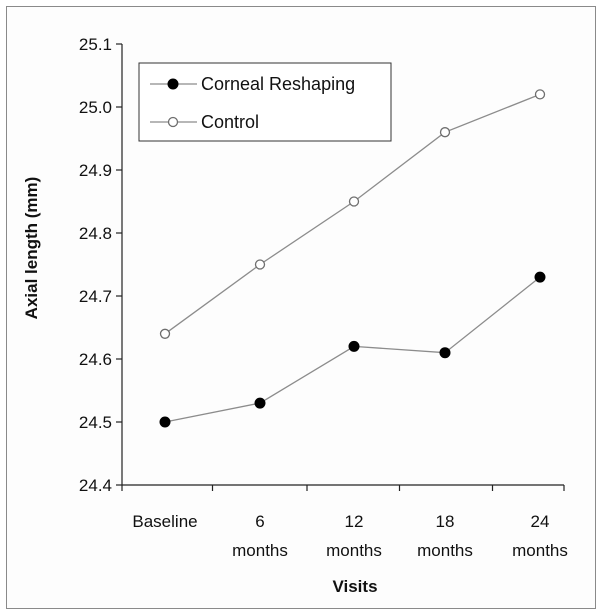 The width and height of the screenshot is (603, 615). I want to click on legend-box, so click(265, 102).